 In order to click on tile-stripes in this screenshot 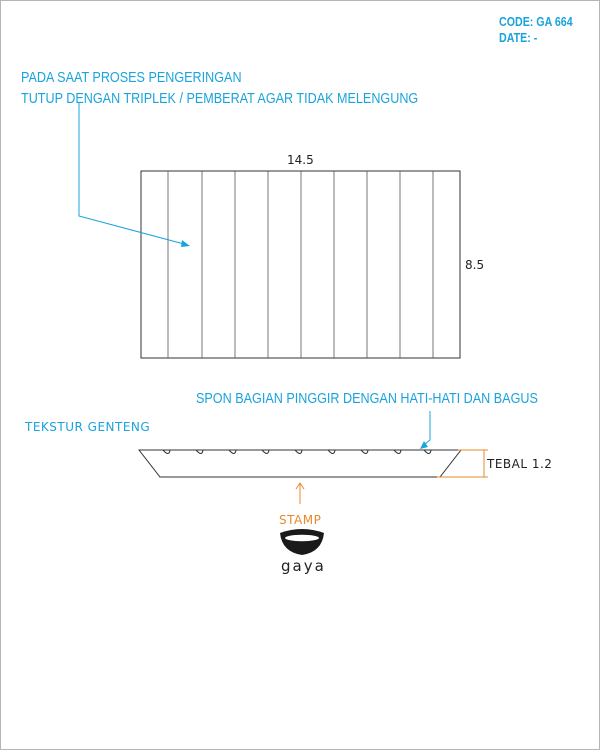, I will do `click(300, 264)`.